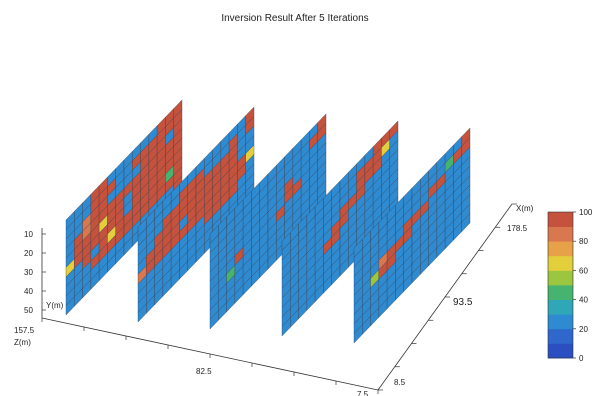  I want to click on colorbar-tick-label: 80, so click(583, 241).